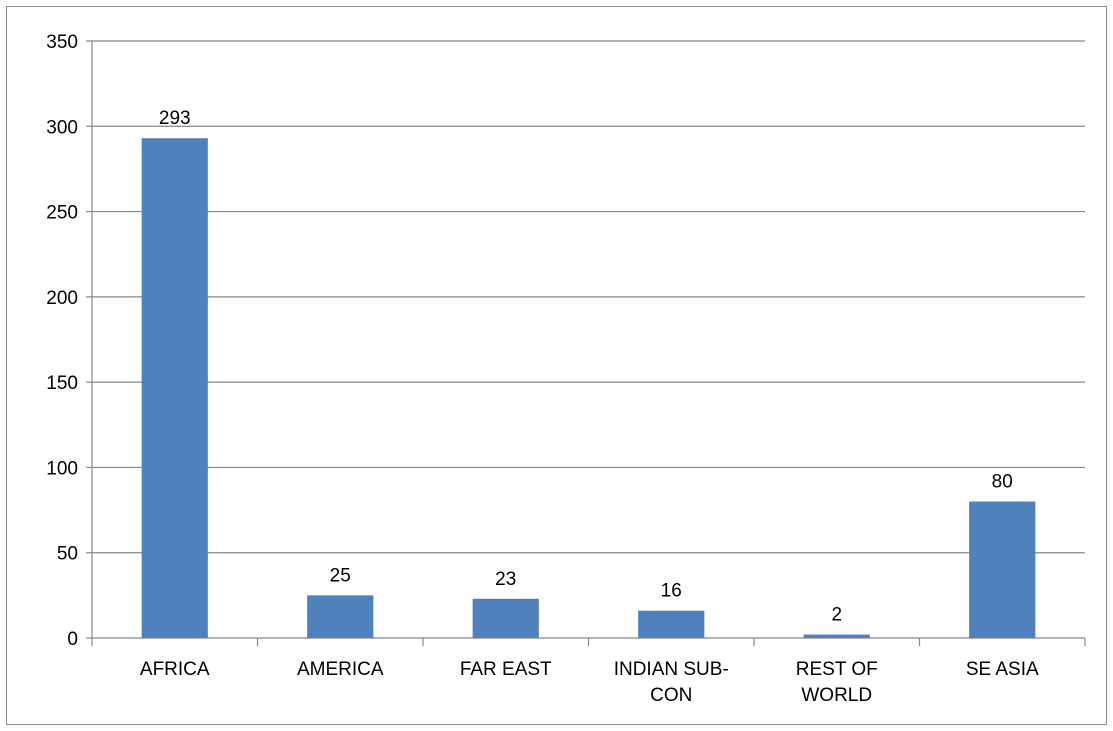 The image size is (1113, 731). I want to click on data-label: 80, so click(1002, 482).